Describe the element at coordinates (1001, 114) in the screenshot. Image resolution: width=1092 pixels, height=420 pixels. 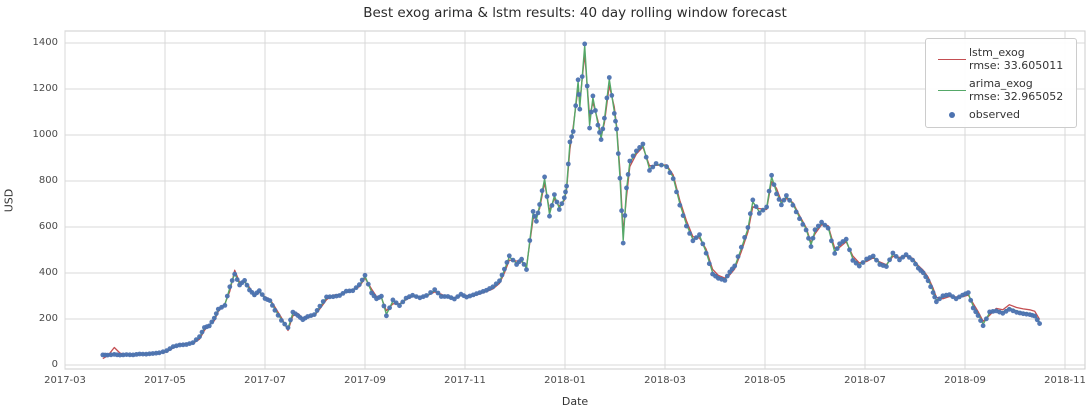
I see `legend-item-observed: observed` at that location.